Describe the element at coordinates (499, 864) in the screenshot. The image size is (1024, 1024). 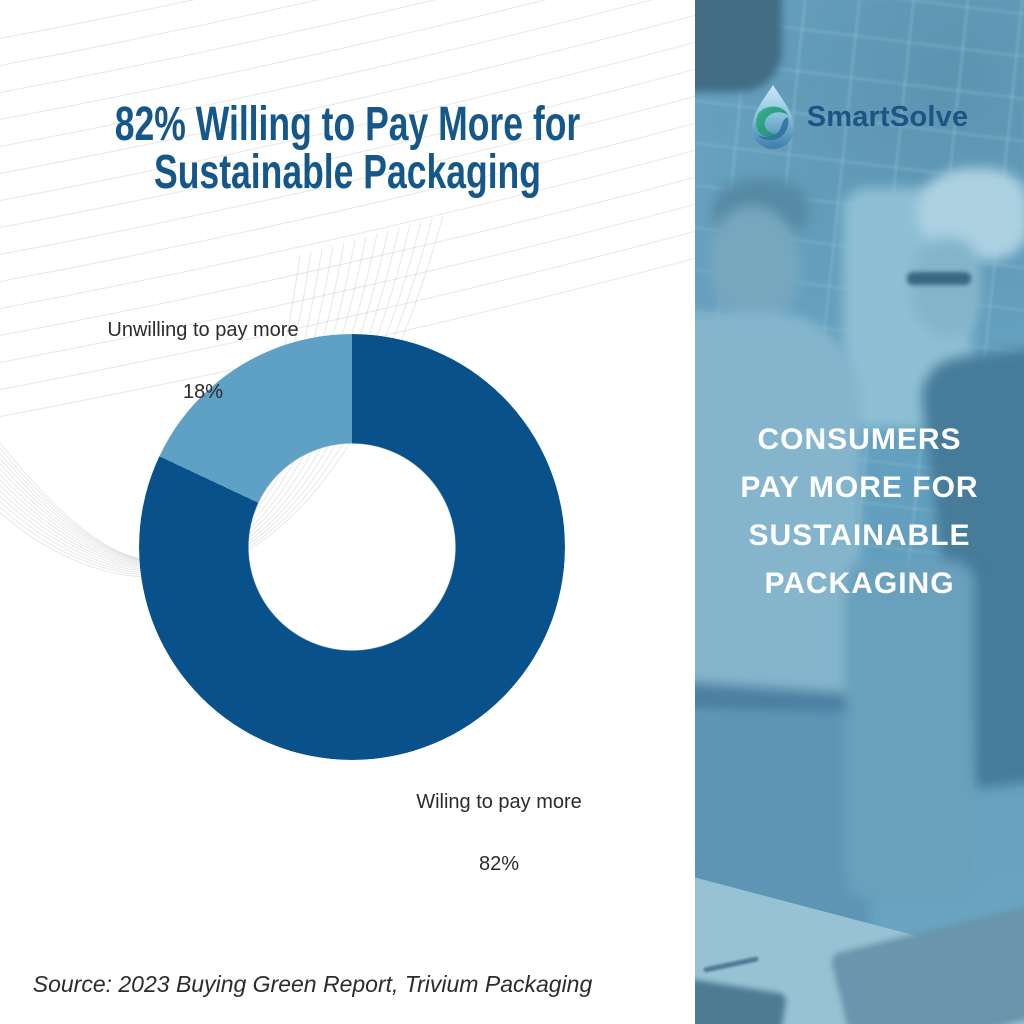
I see `slice-label-willing-value: 82%` at that location.